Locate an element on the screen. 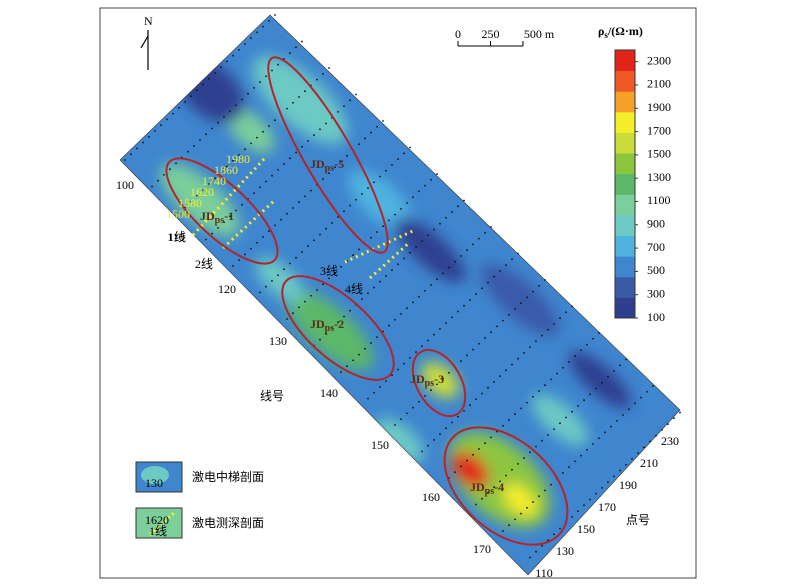 The height and width of the screenshot is (588, 800). colorbar-label: 700 is located at coordinates (656, 247).